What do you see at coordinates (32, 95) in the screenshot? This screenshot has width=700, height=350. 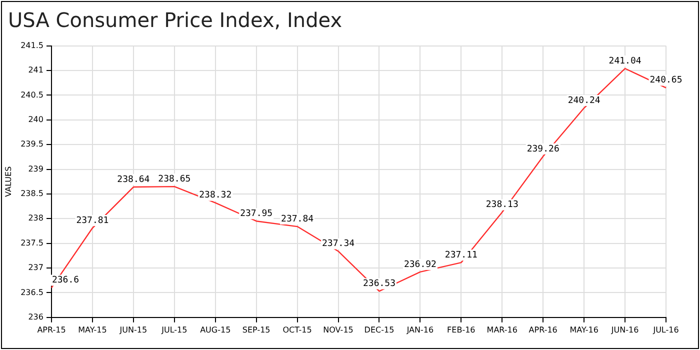 I see `y-tick-label: 240.5` at bounding box center [32, 95].